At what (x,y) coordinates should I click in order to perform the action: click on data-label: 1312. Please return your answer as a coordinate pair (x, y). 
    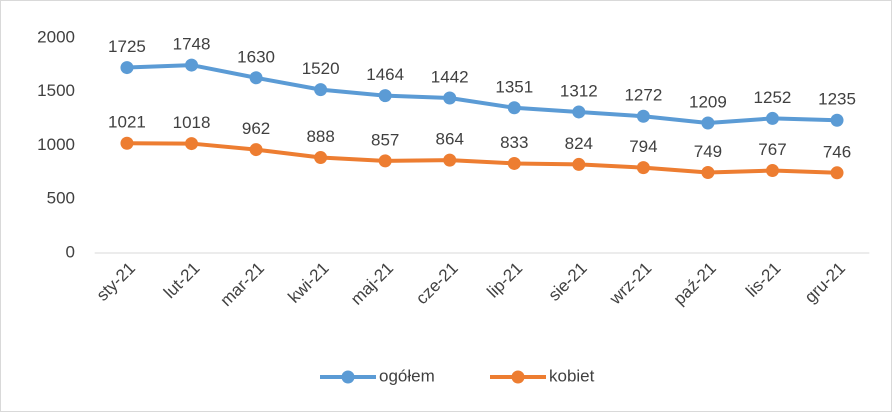
    Looking at the image, I should click on (579, 90).